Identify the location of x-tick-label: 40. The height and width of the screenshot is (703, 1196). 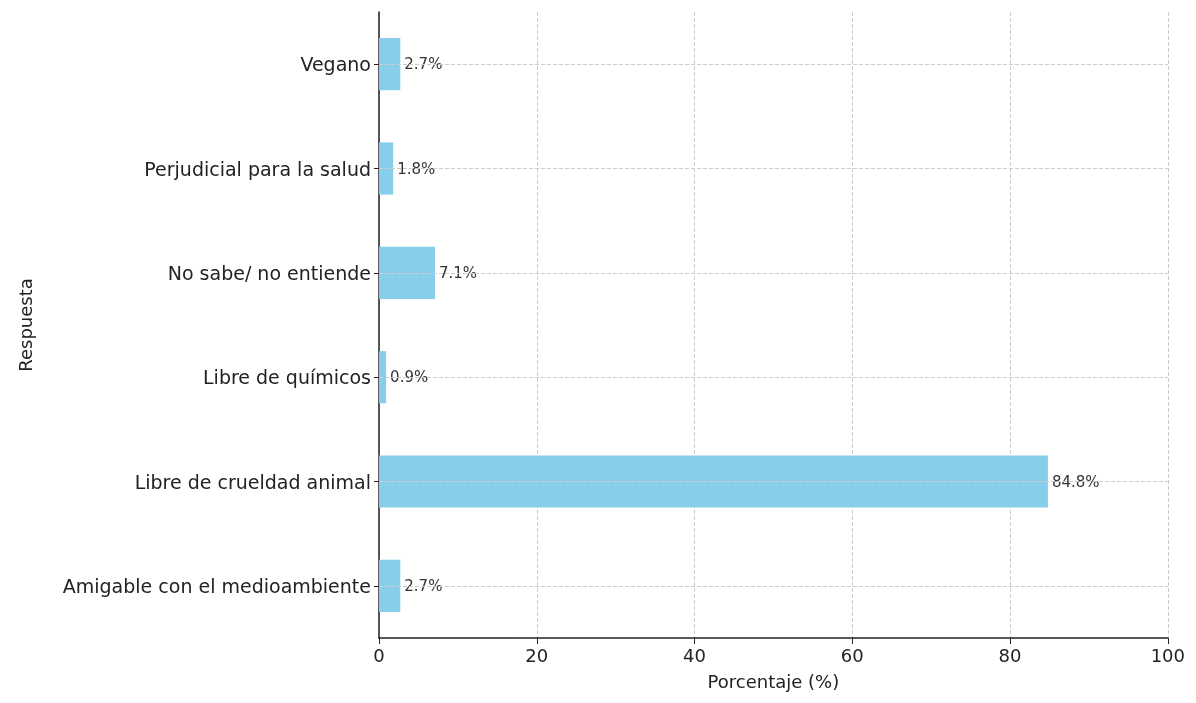
(694, 655).